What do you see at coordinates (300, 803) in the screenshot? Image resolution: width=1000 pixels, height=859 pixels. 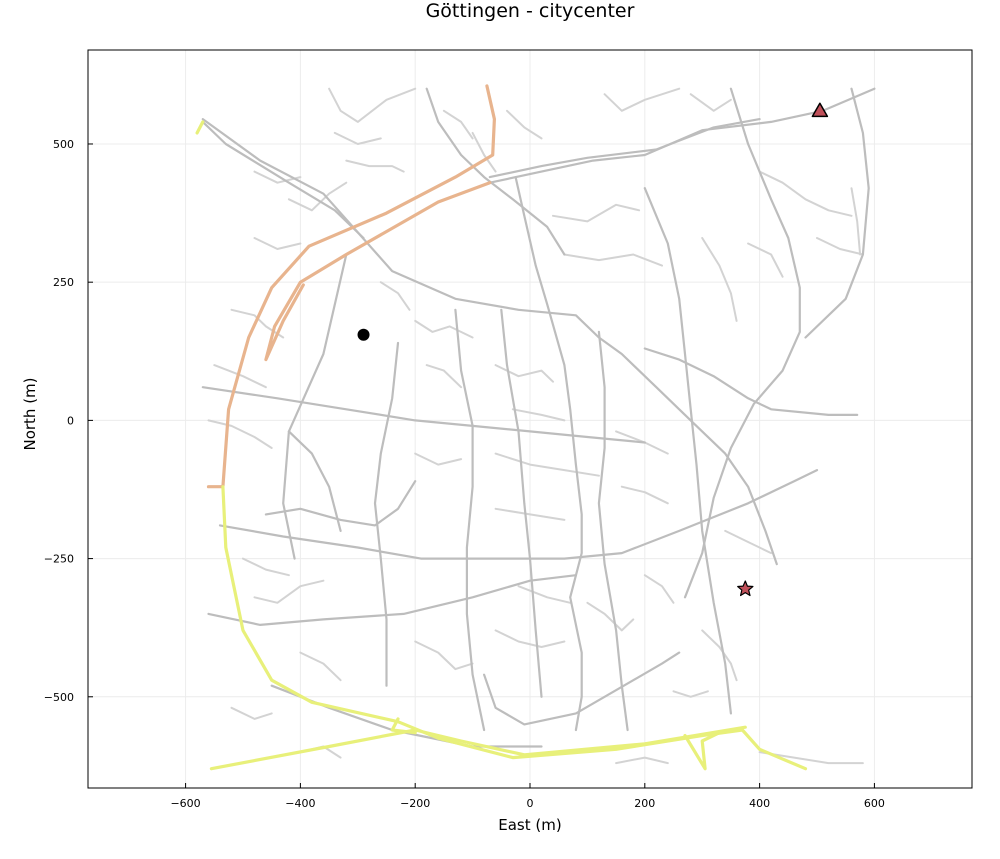 I see `x-tick-label: −400` at bounding box center [300, 803].